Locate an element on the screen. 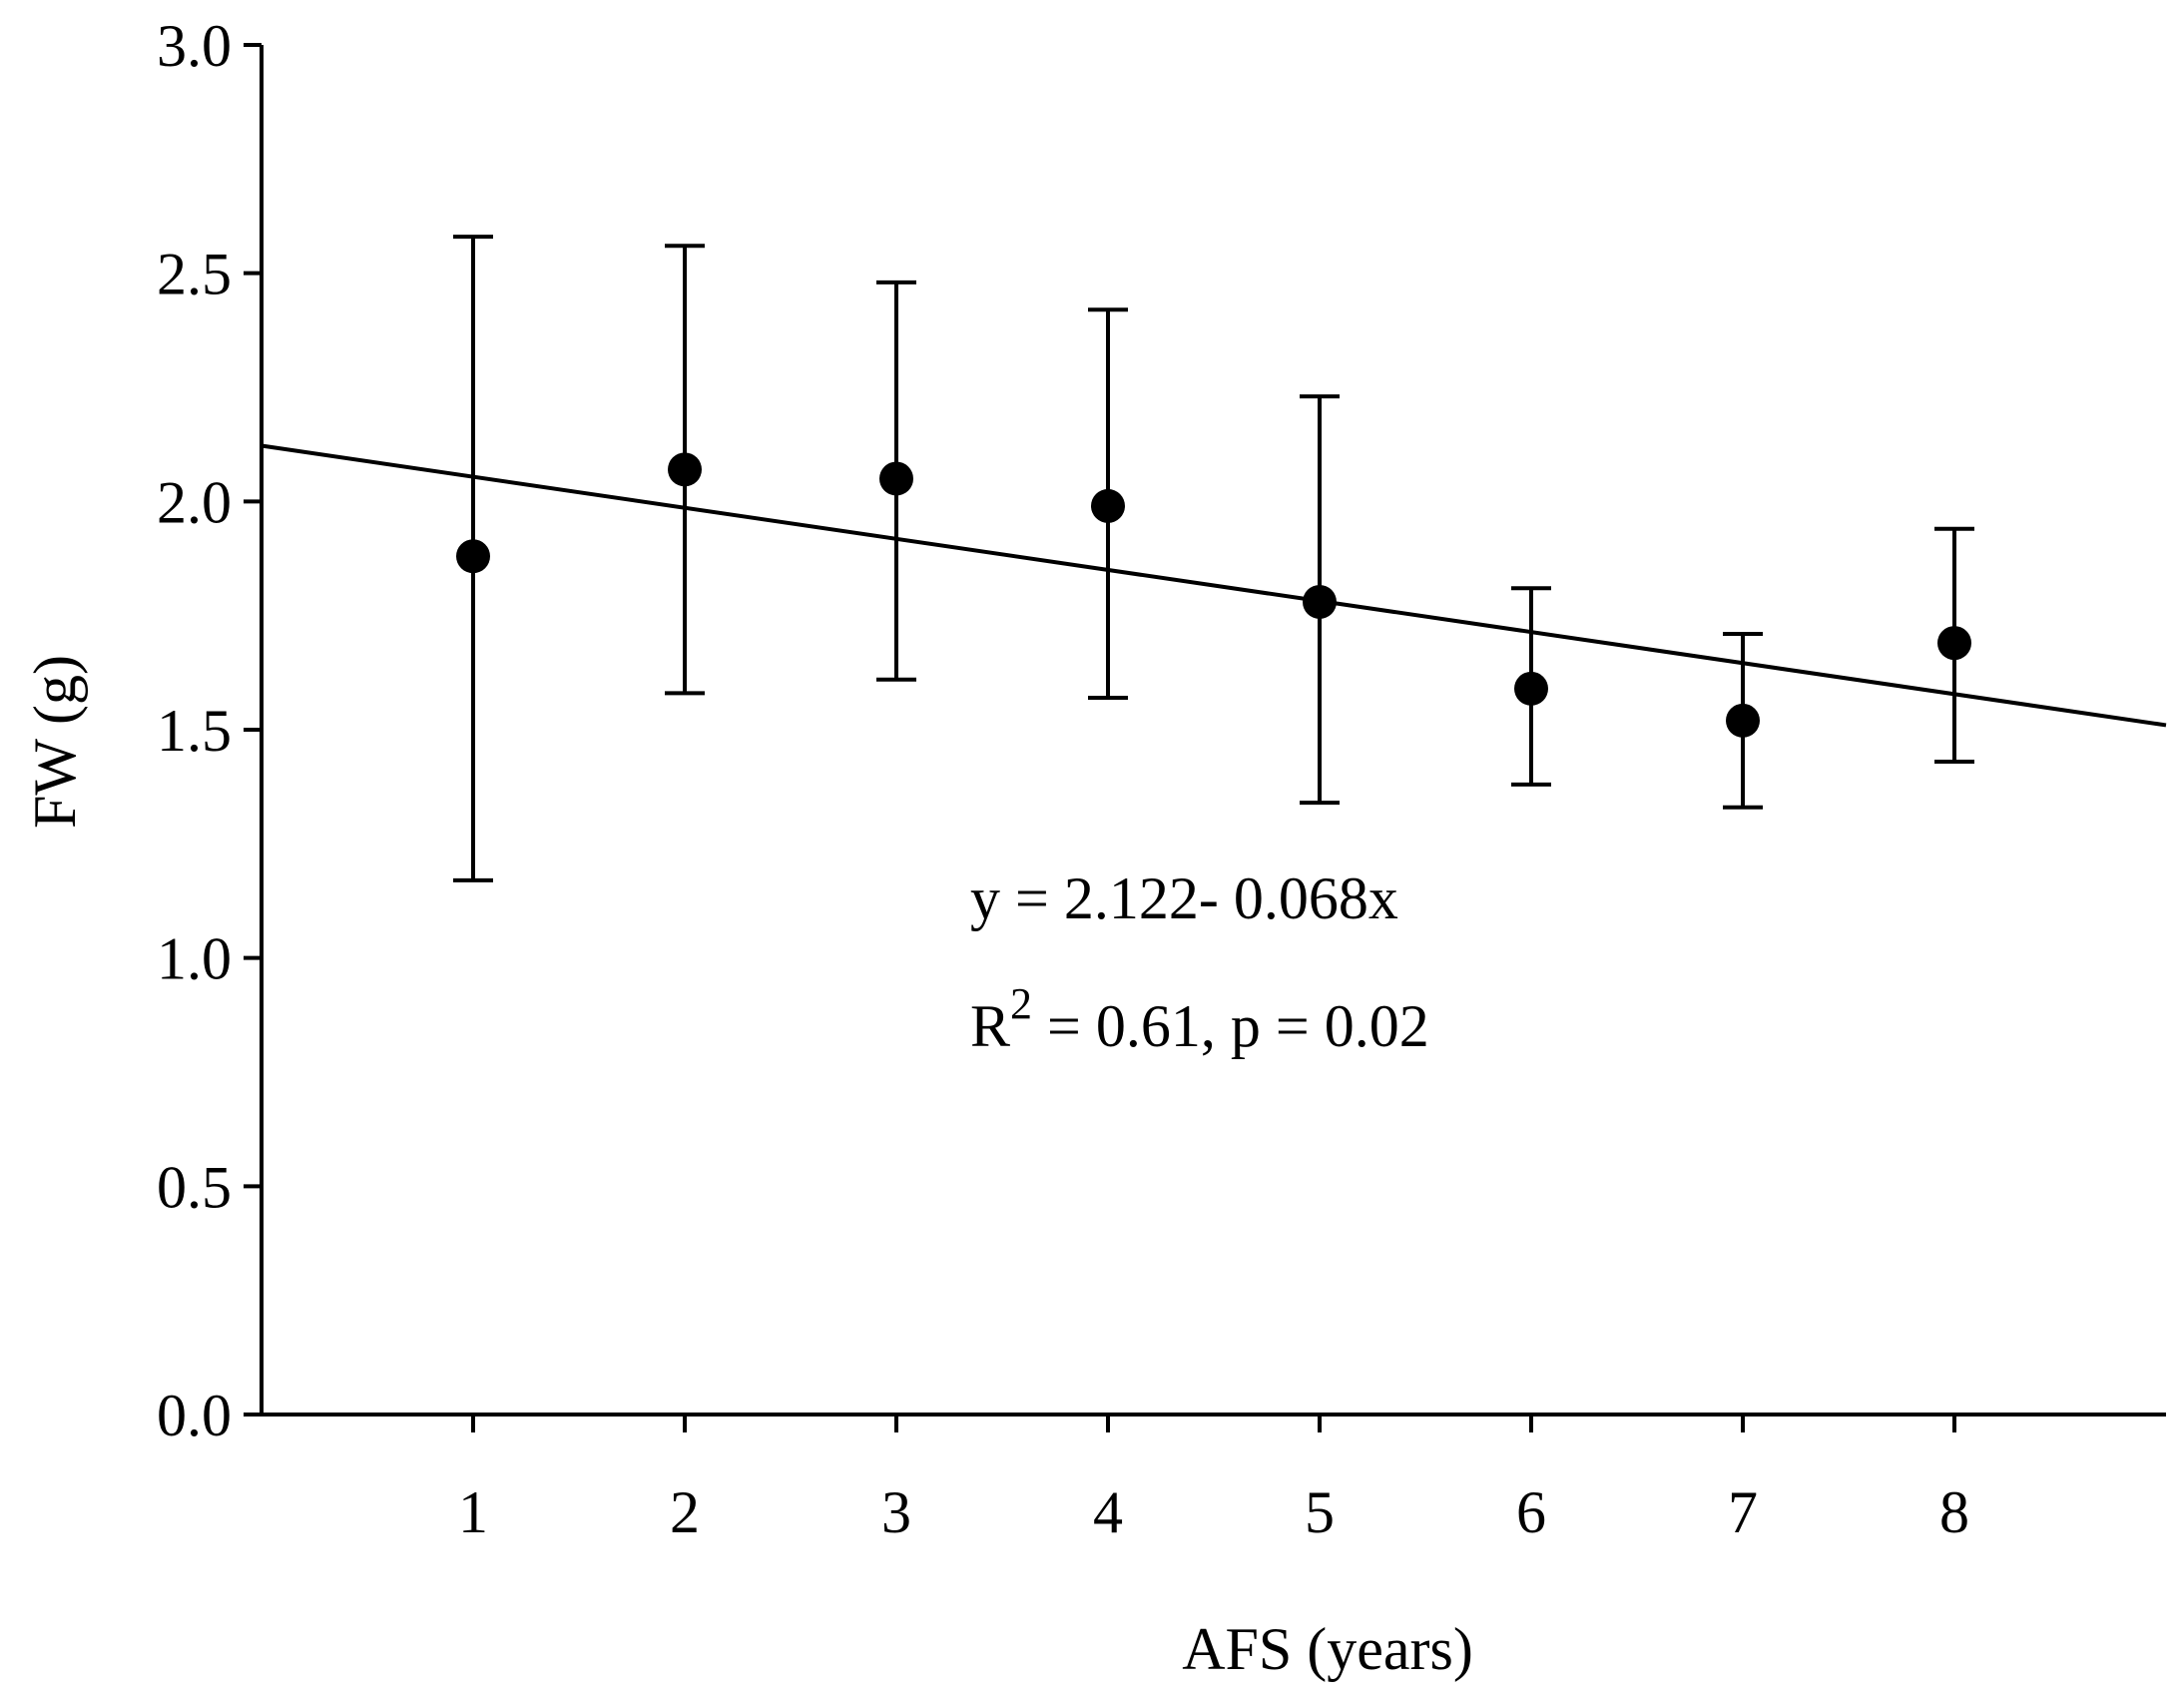 This screenshot has width=2184, height=1702. trendline-layer is located at coordinates (1214, 585).